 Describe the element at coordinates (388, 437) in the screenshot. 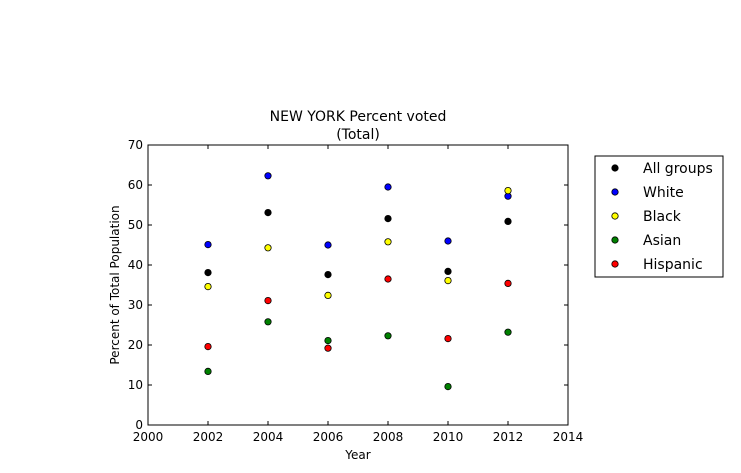

I see `x-tick-label: 2008` at that location.